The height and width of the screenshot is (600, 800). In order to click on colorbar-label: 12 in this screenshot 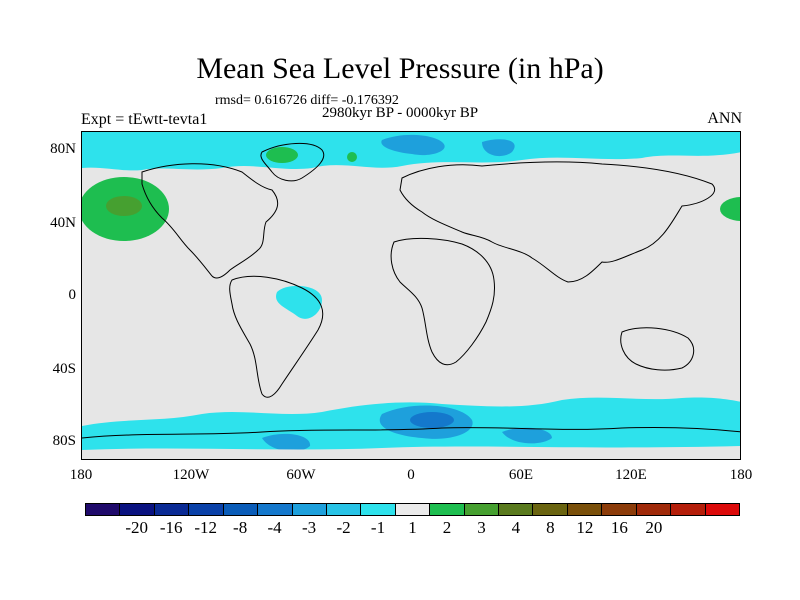, I will do `click(585, 527)`.